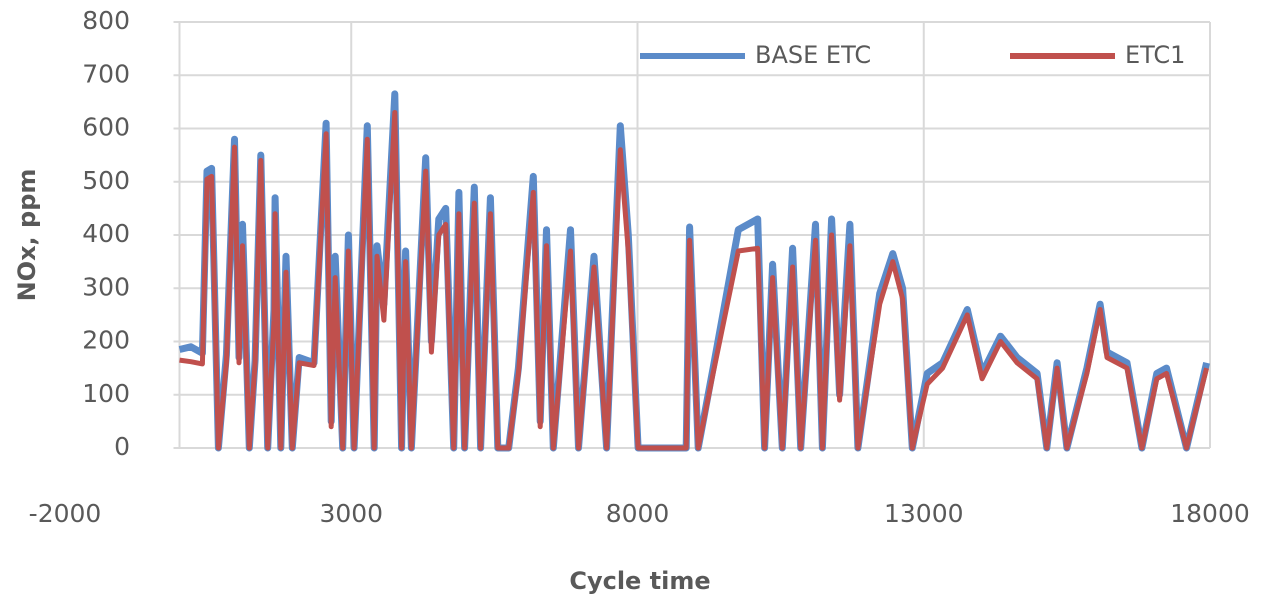 The image size is (1286, 600). What do you see at coordinates (638, 513) in the screenshot?
I see `x-tick-label: 8000` at bounding box center [638, 513].